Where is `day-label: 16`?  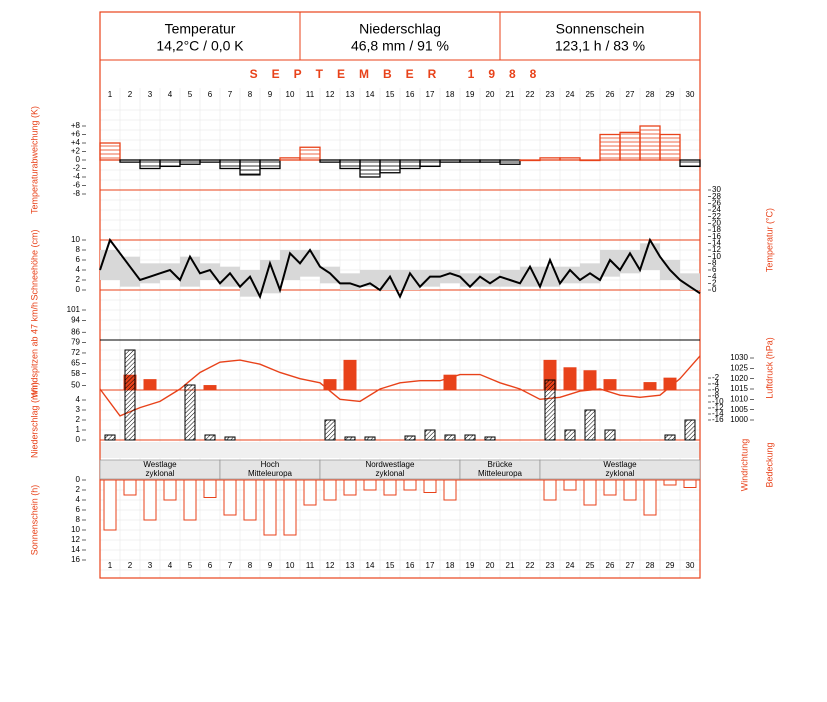
day-label: 16 is located at coordinates (410, 94).